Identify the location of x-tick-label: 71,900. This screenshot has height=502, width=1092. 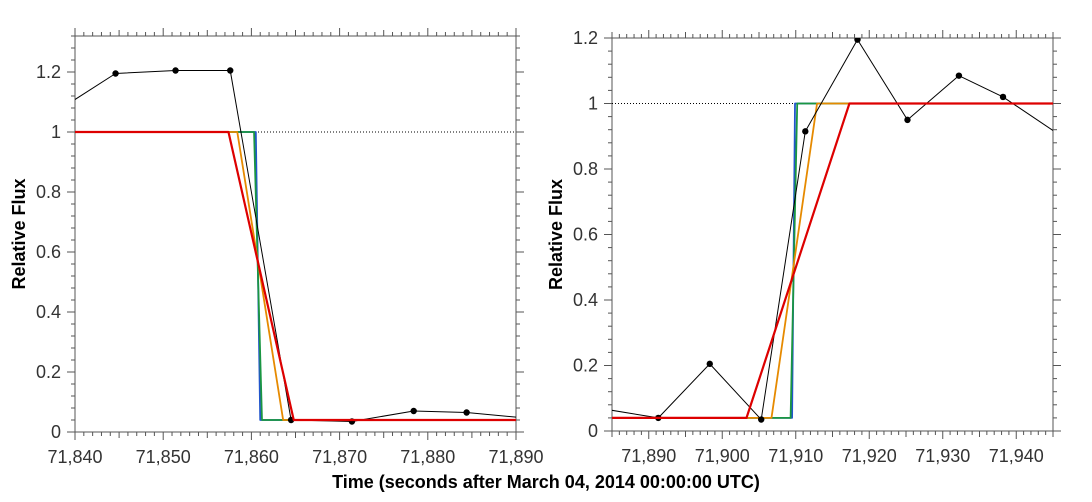
(722, 456).